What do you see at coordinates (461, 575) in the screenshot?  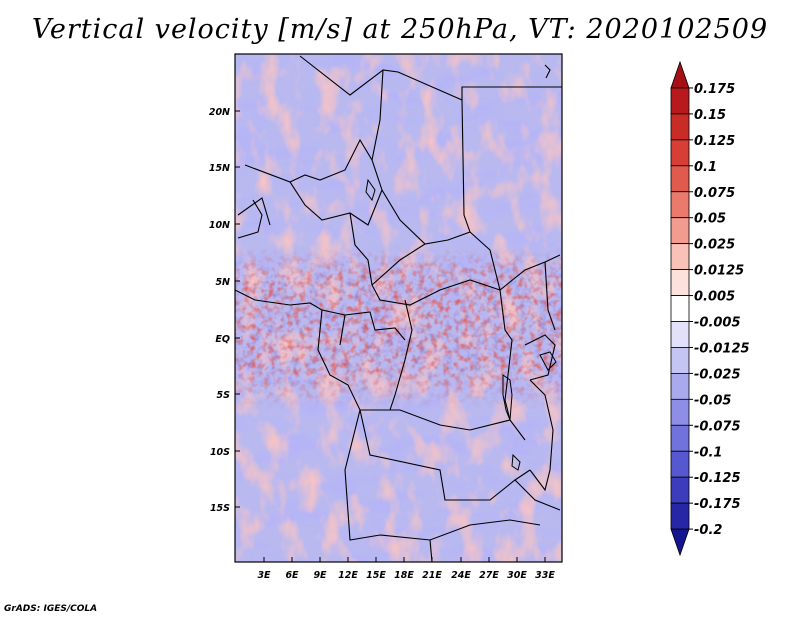 I see `x-tick-label: 24E` at bounding box center [461, 575].